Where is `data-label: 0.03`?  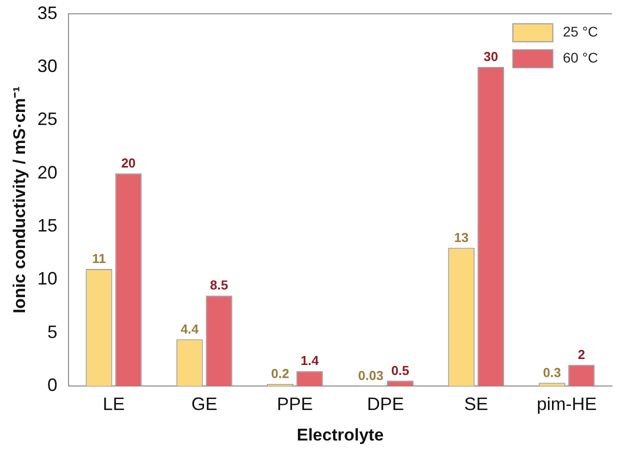
data-label: 0.03 is located at coordinates (371, 375).